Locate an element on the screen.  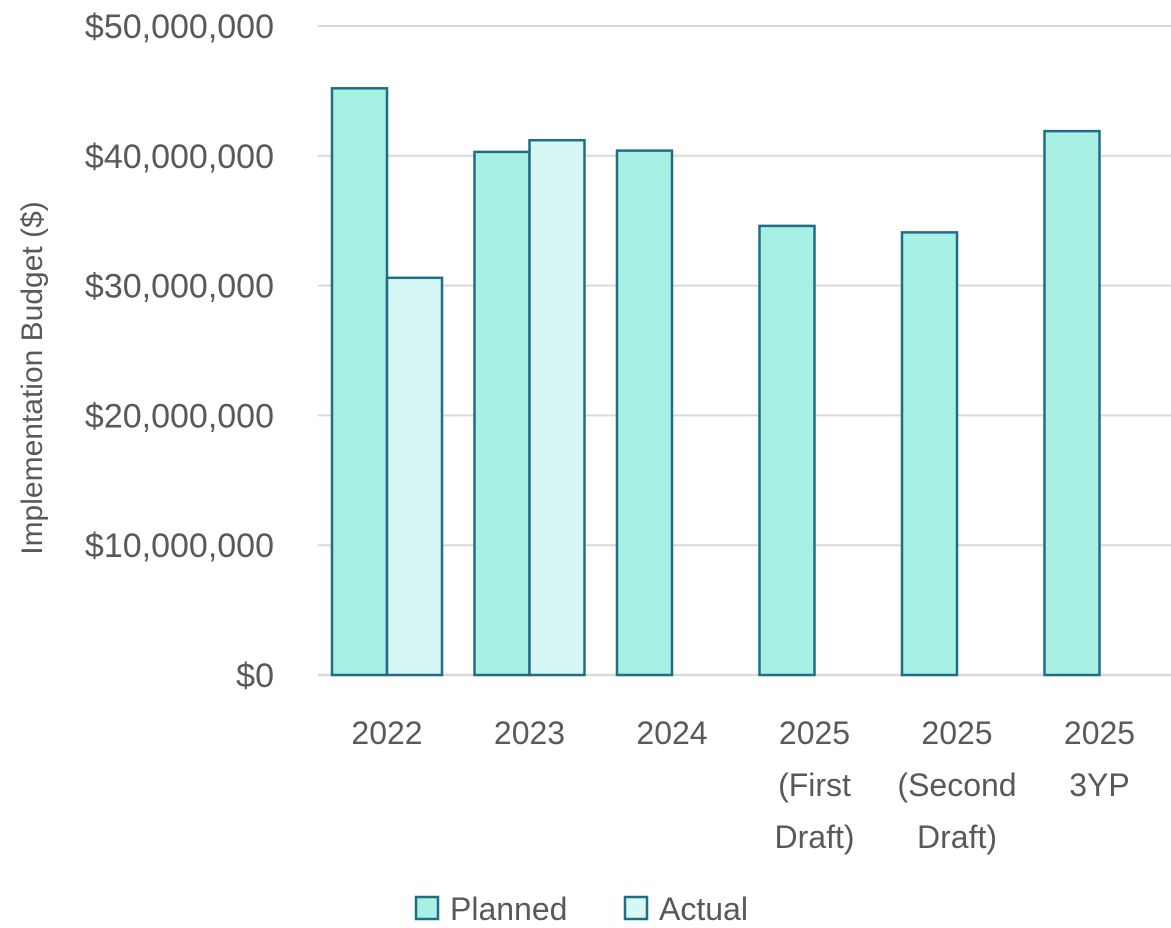
y-tick-label: $30,000,000 is located at coordinates (179, 287).